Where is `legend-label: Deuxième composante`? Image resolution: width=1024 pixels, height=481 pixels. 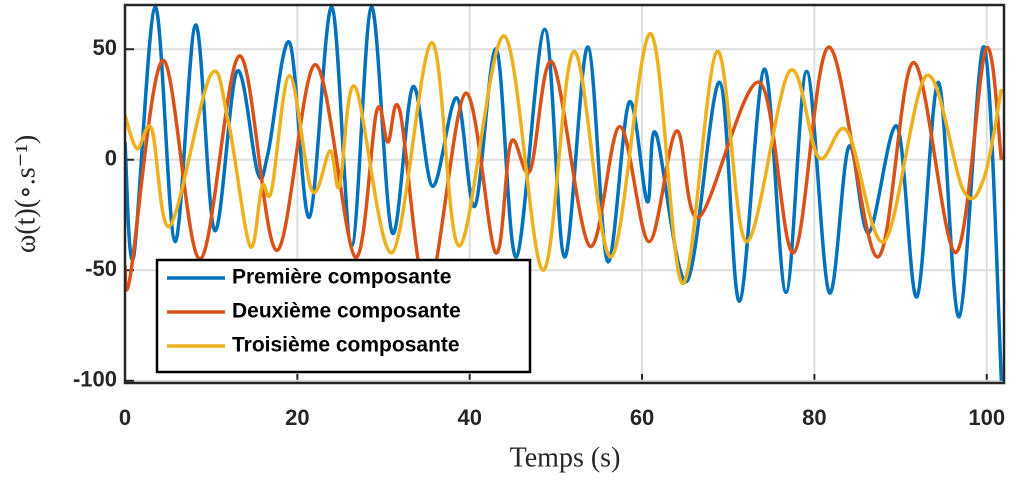
legend-label: Deuxième composante is located at coordinates (346, 311).